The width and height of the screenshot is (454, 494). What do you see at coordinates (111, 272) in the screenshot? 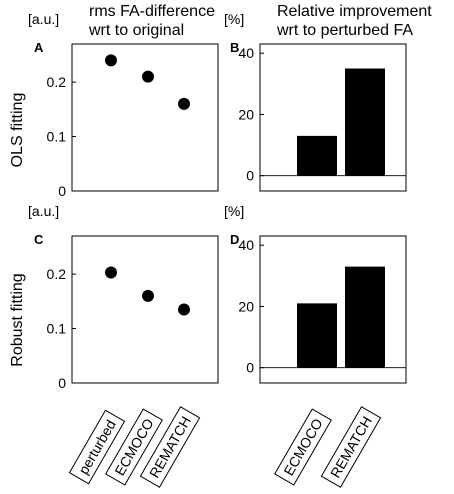
I see `panel-c-point-perturbed` at bounding box center [111, 272].